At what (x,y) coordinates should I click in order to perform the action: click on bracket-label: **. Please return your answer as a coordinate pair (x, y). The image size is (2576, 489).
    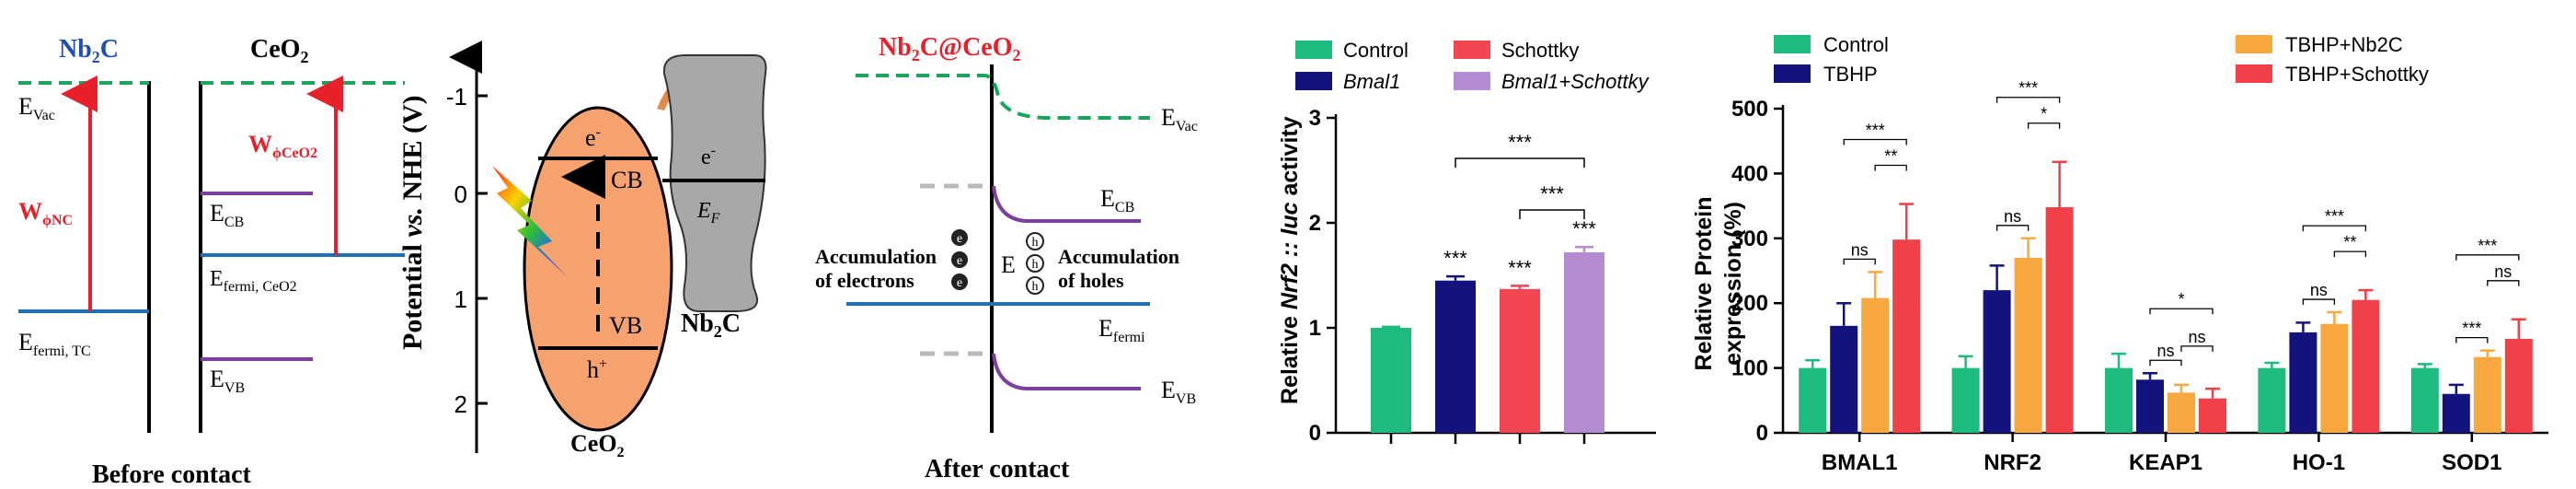
    Looking at the image, I should click on (2349, 242).